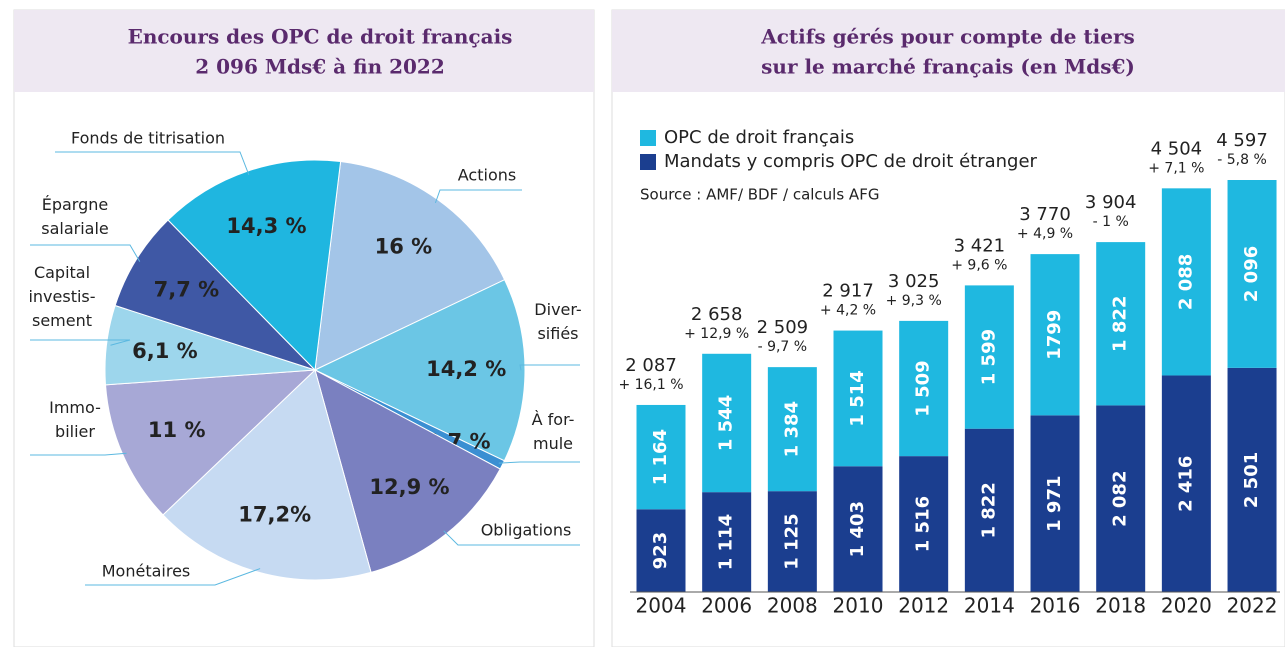 The image size is (1285, 647). I want to click on slice-value-label: 7,7 %, so click(187, 289).